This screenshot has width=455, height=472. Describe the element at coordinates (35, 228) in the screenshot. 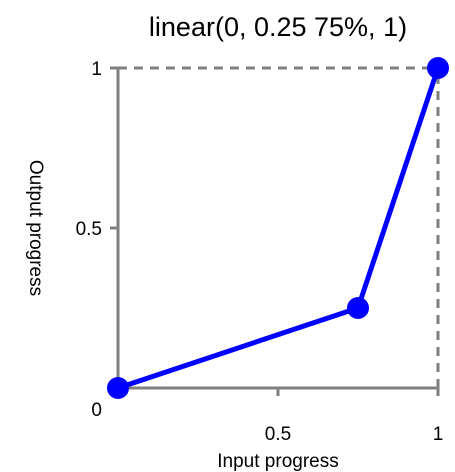

I see `y-axis-label: Output progress` at that location.